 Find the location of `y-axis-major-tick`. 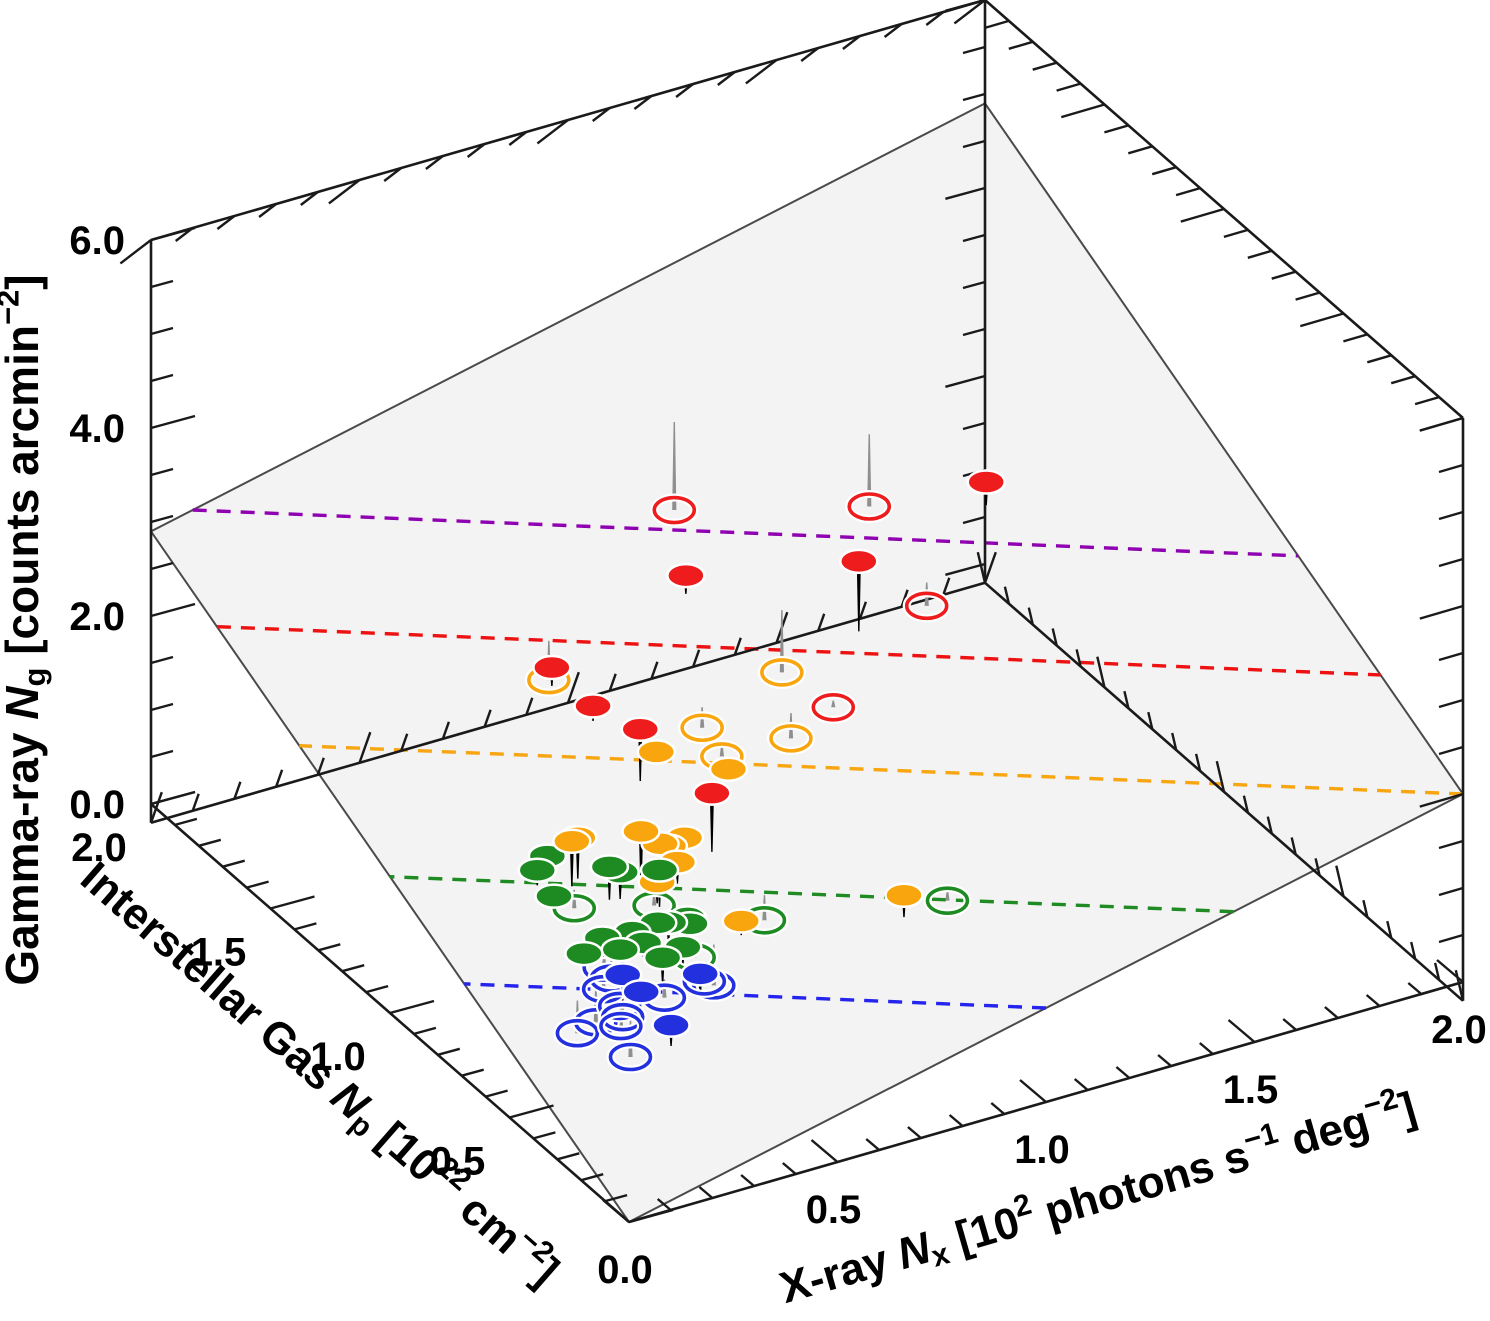

y-axis-major-tick is located at coordinates (412, 1007).